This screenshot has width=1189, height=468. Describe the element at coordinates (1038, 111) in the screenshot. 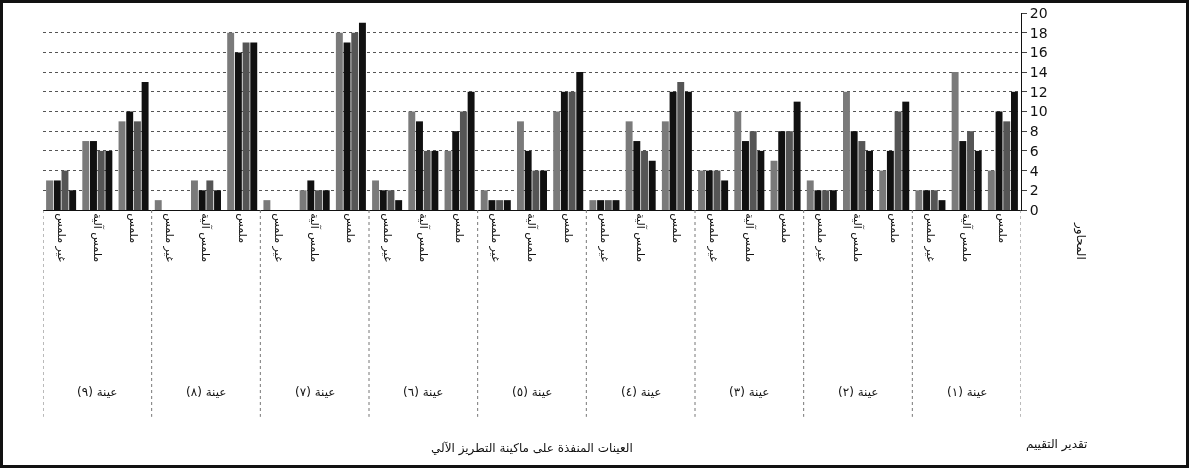

I see `y-tick-label: 10` at that location.